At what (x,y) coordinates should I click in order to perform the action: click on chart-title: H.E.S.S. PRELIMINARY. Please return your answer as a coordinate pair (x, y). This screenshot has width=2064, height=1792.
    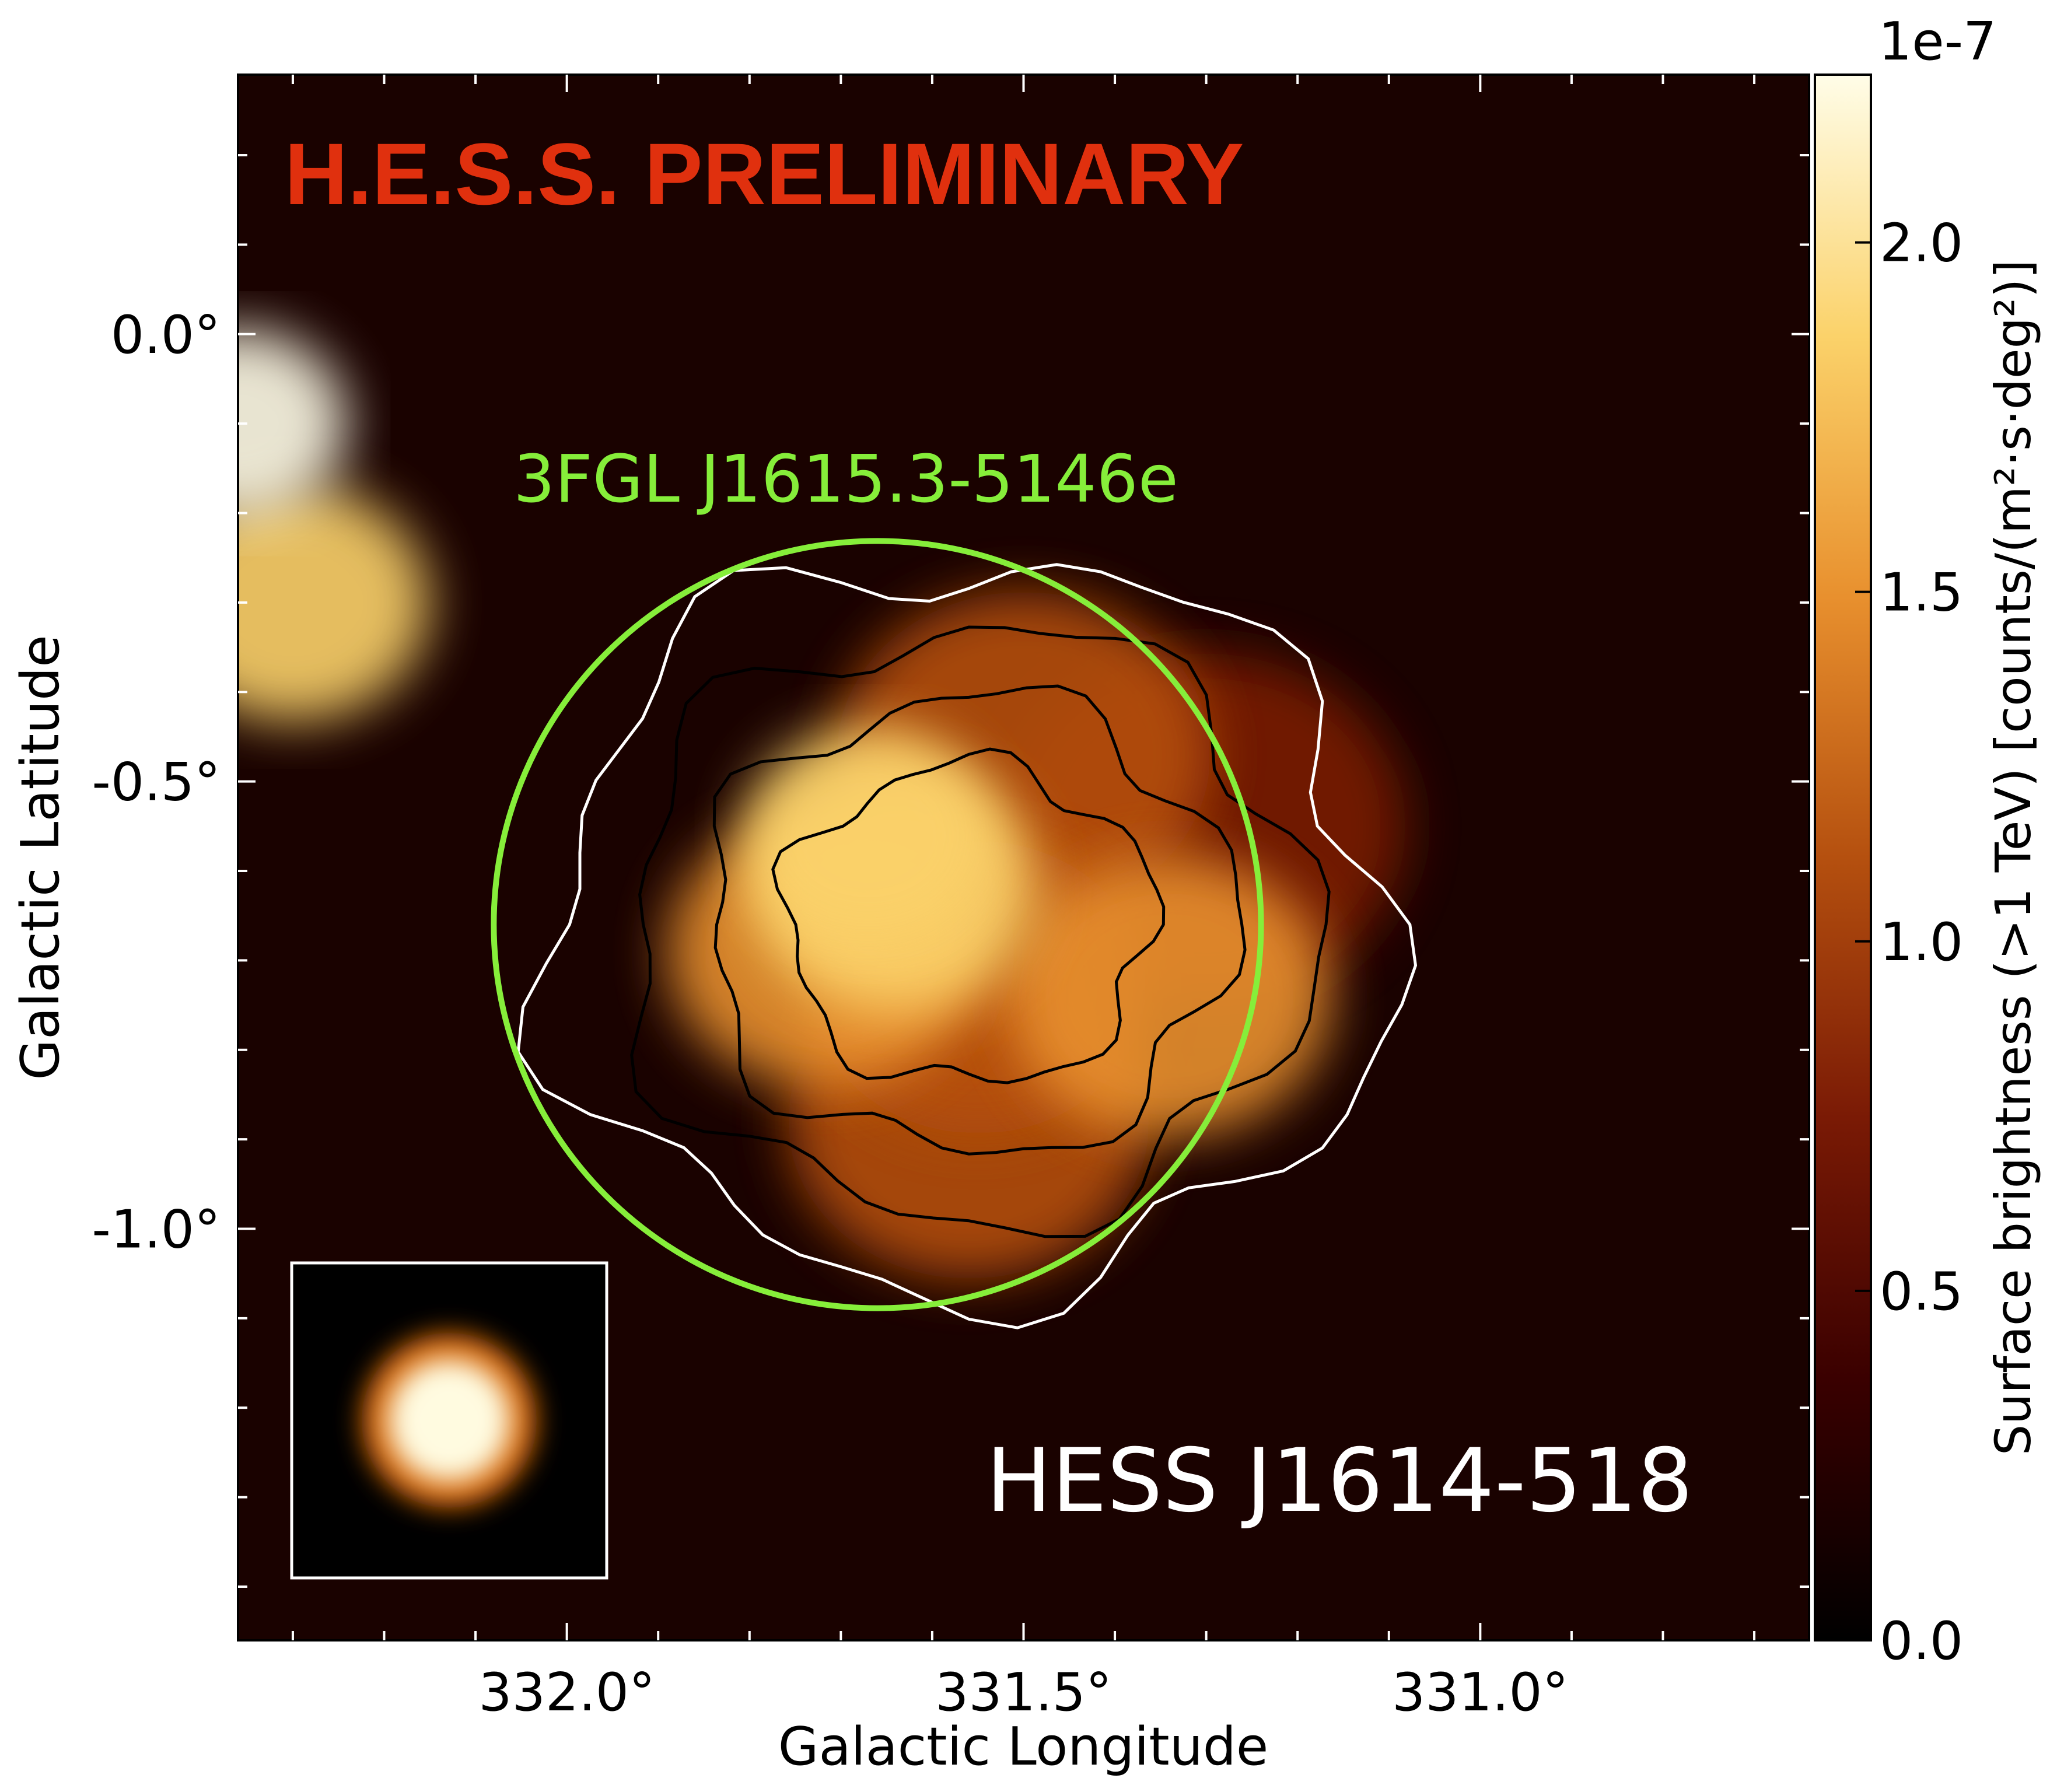
    Looking at the image, I should click on (764, 174).